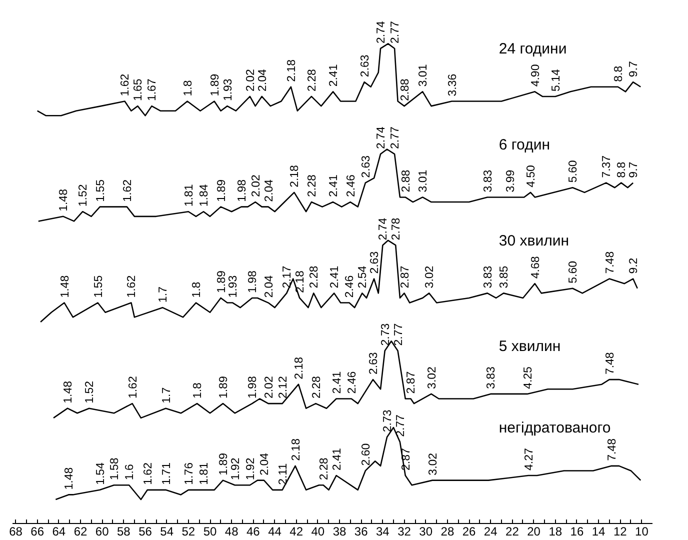 The image size is (688, 540). What do you see at coordinates (253, 531) in the screenshot?
I see `x-tick-label: 46` at bounding box center [253, 531].